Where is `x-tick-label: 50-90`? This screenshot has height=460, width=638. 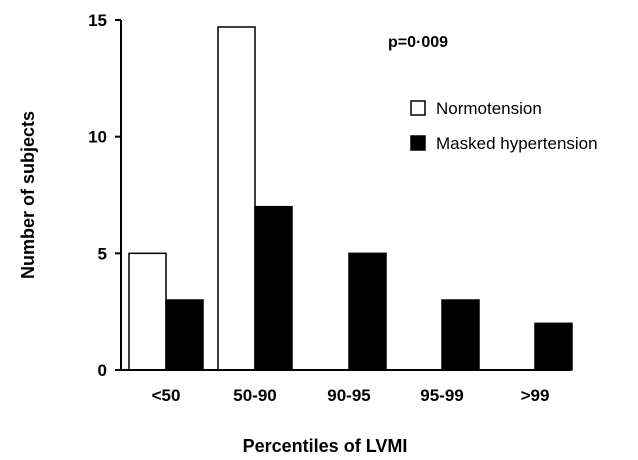 x-tick-label: 50-90 is located at coordinates (254, 395).